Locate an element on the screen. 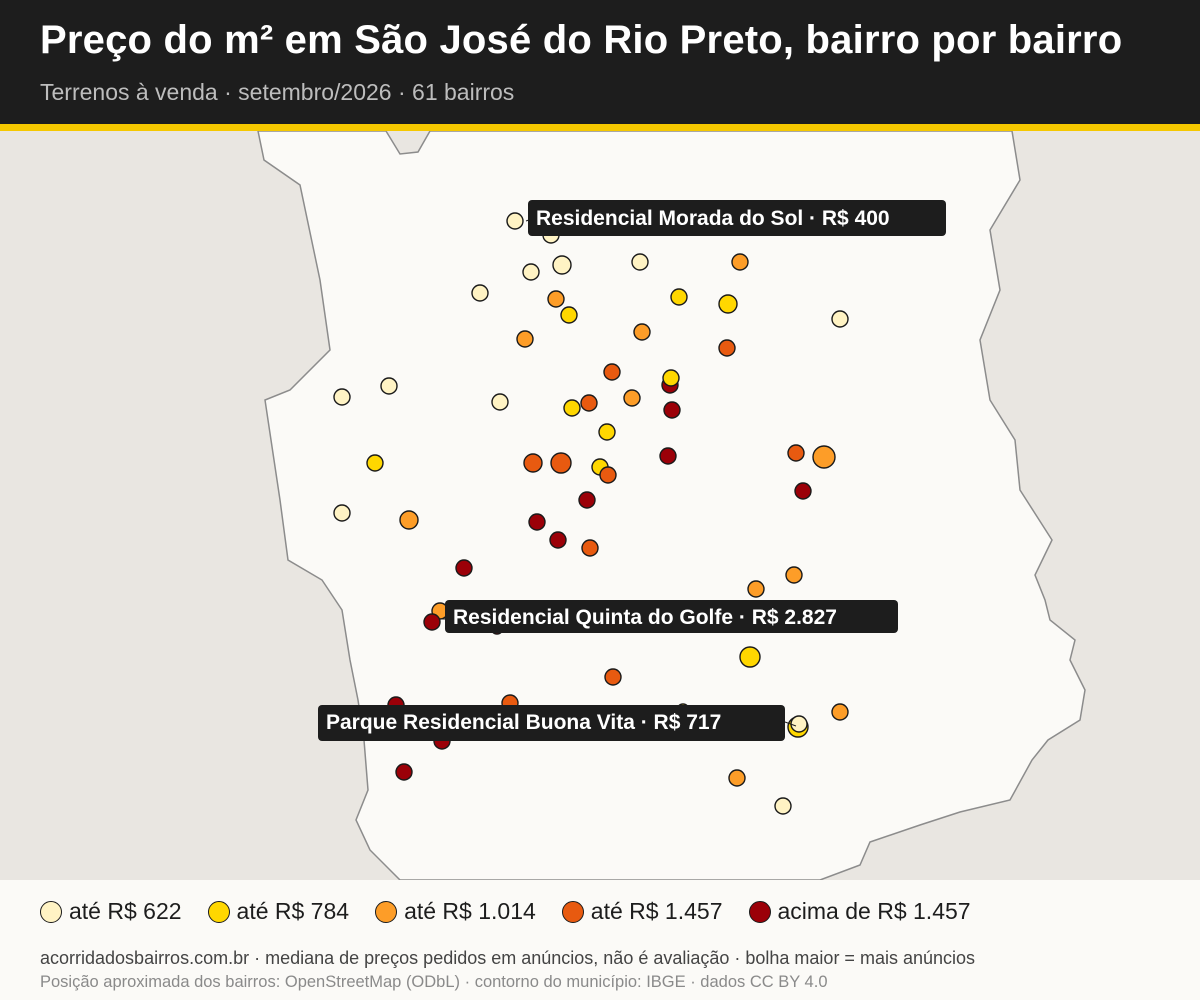 This screenshot has width=1200, height=1000. legend-item: até R$ 622 is located at coordinates (111, 911).